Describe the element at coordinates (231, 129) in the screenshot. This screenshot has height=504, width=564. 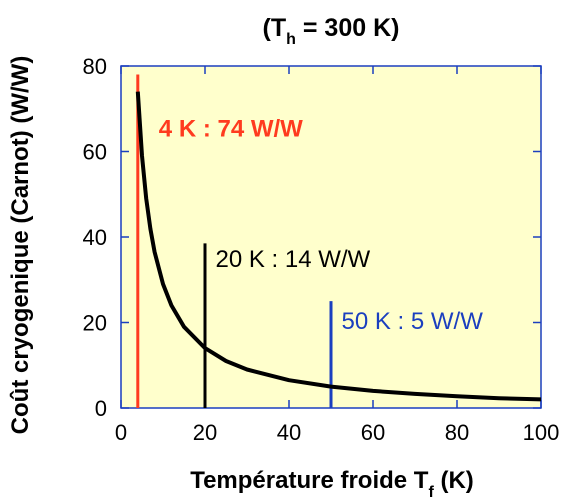
I see `data-label: 4 K : 74 W/W` at that location.